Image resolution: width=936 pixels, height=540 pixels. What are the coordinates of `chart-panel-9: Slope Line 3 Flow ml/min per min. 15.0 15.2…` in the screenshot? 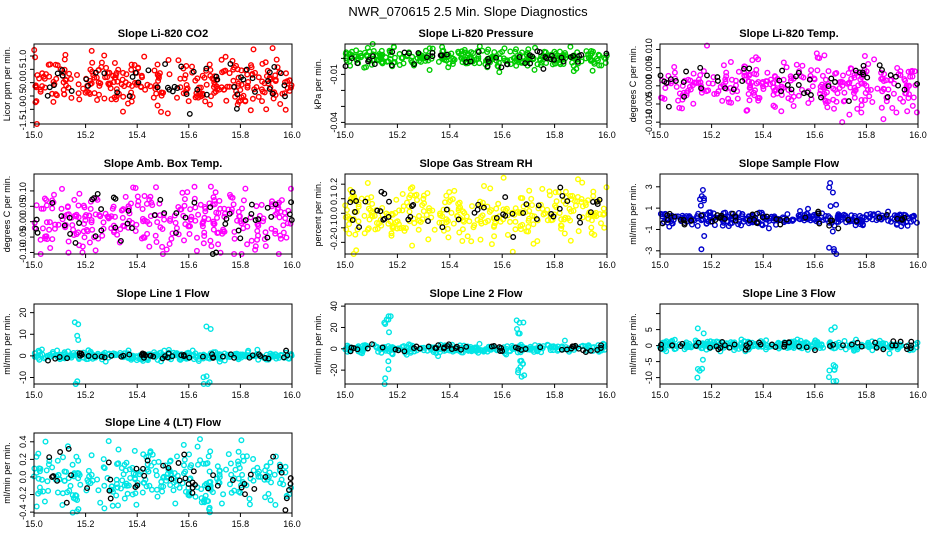 It's located at (777, 344).